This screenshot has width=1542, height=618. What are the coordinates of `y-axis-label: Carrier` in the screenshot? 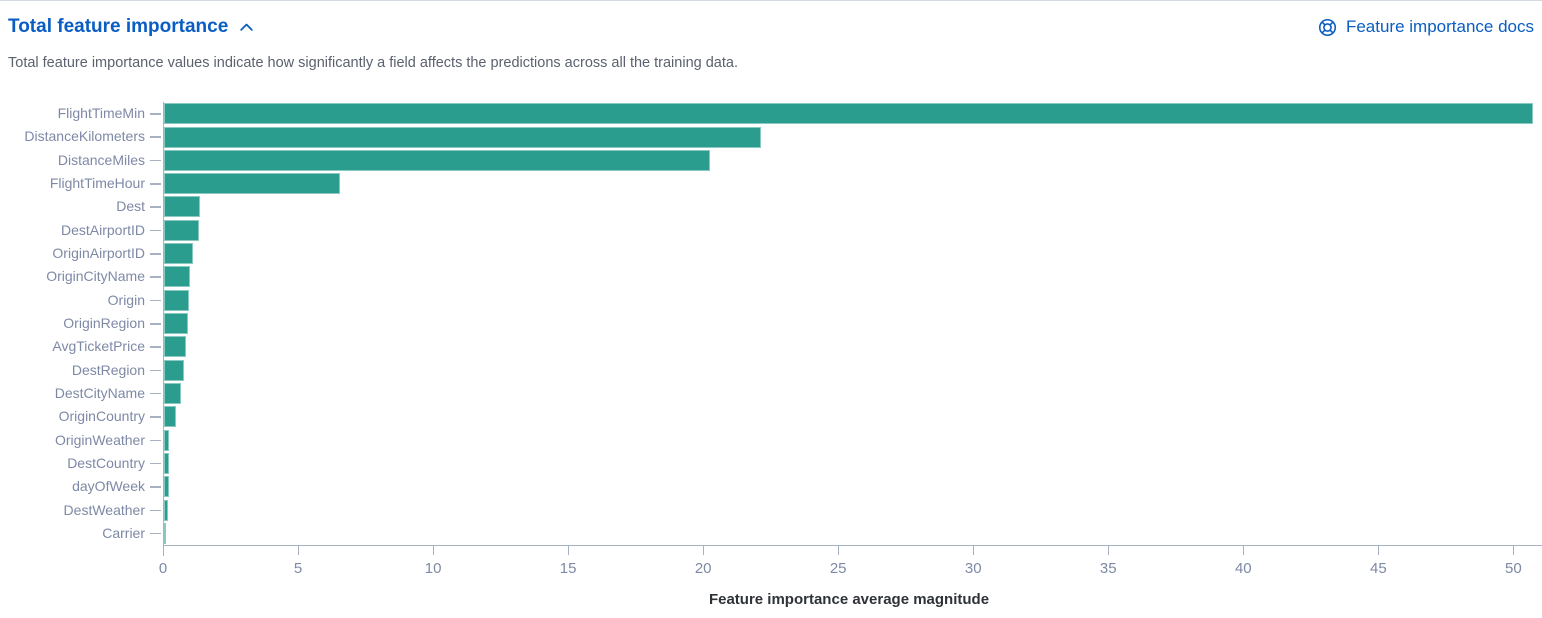 It's located at (123, 532).